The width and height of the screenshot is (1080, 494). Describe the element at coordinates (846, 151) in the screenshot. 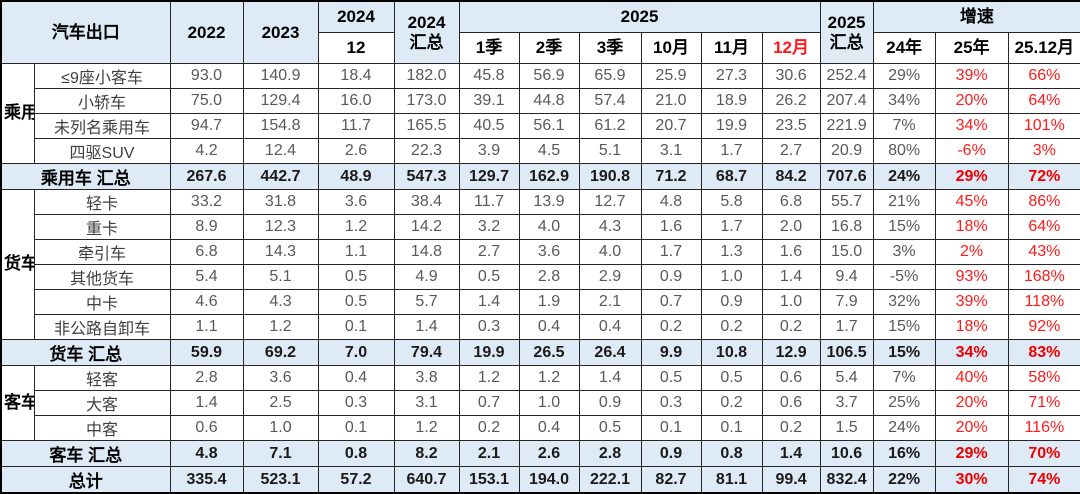

I see `table-cell: 20.9` at that location.